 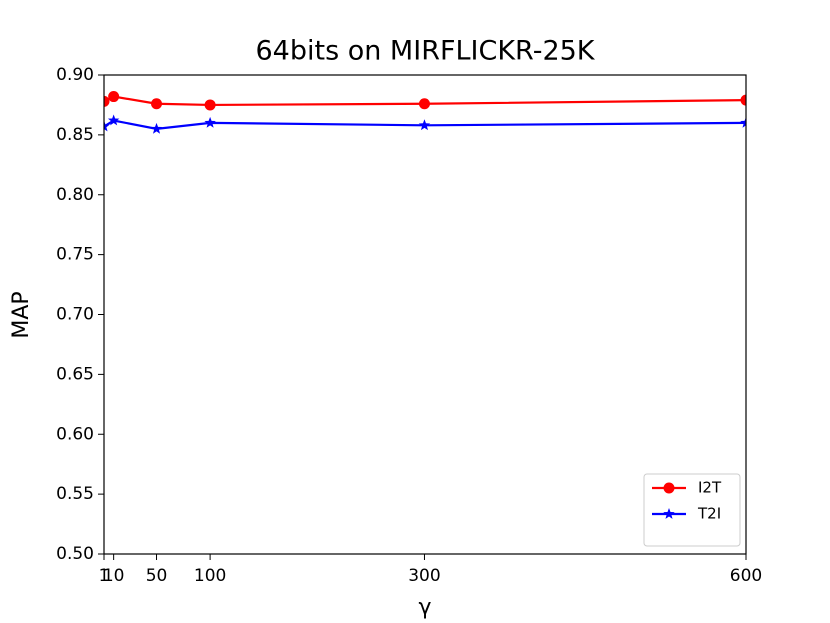 I want to click on x-tick-label: 1, so click(x=104, y=576).